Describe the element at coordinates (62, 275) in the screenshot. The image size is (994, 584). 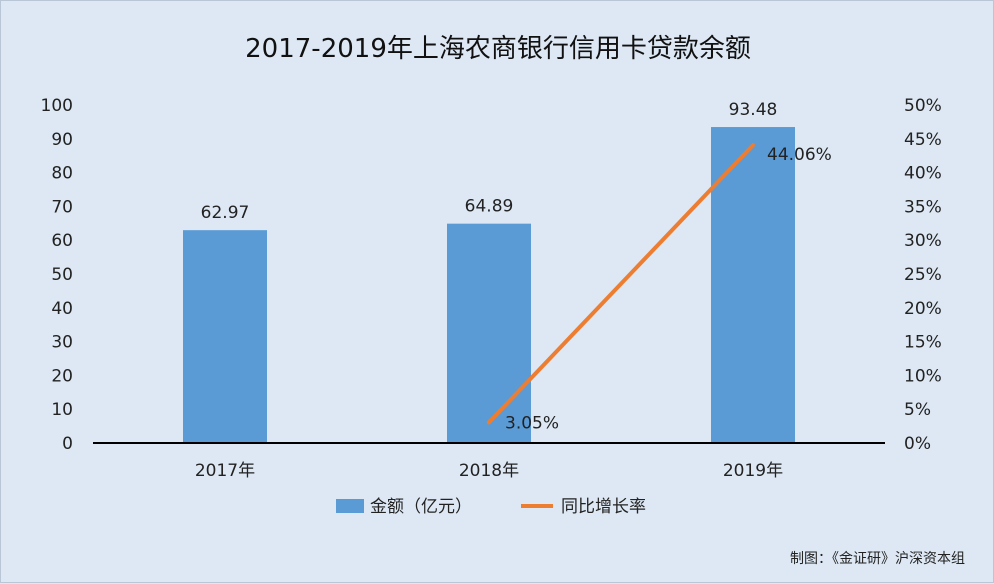
I see `left-axis-tick-label: 50` at that location.